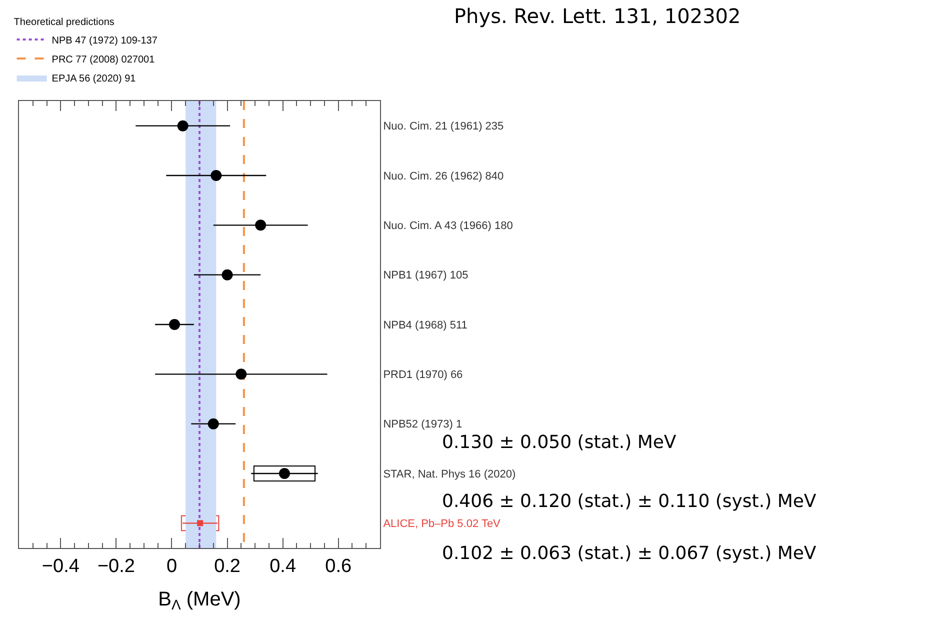 The width and height of the screenshot is (952, 628). I want to click on y-tick-label: Nuo. Cim. A 43 (1966) 180, so click(448, 226).